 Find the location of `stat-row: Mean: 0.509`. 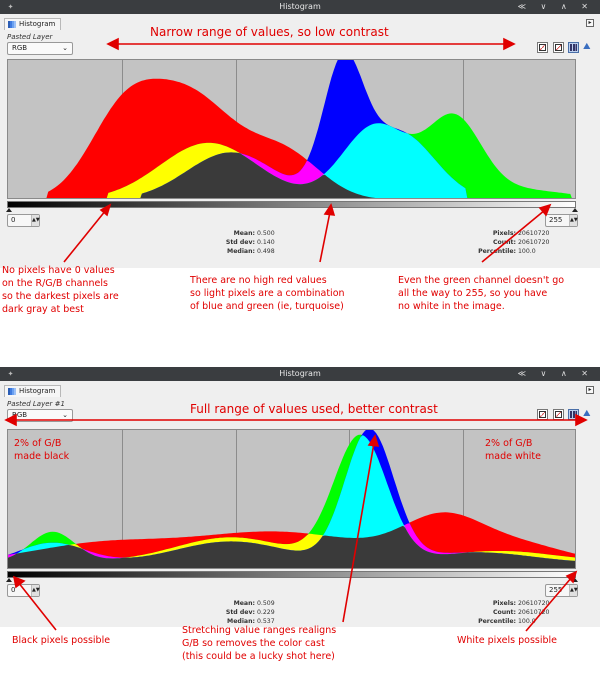

stat-row: Mean: 0.509 is located at coordinates (240, 603).